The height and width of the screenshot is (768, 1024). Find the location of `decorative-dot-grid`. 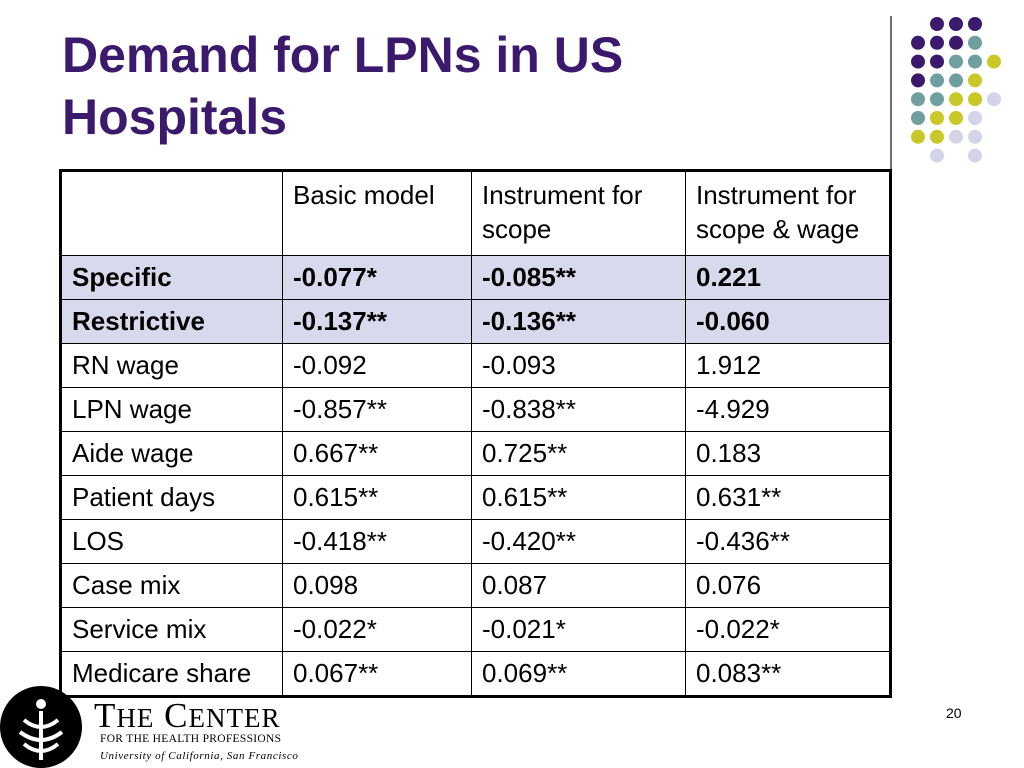

decorative-dot-grid is located at coordinates (956, 90).